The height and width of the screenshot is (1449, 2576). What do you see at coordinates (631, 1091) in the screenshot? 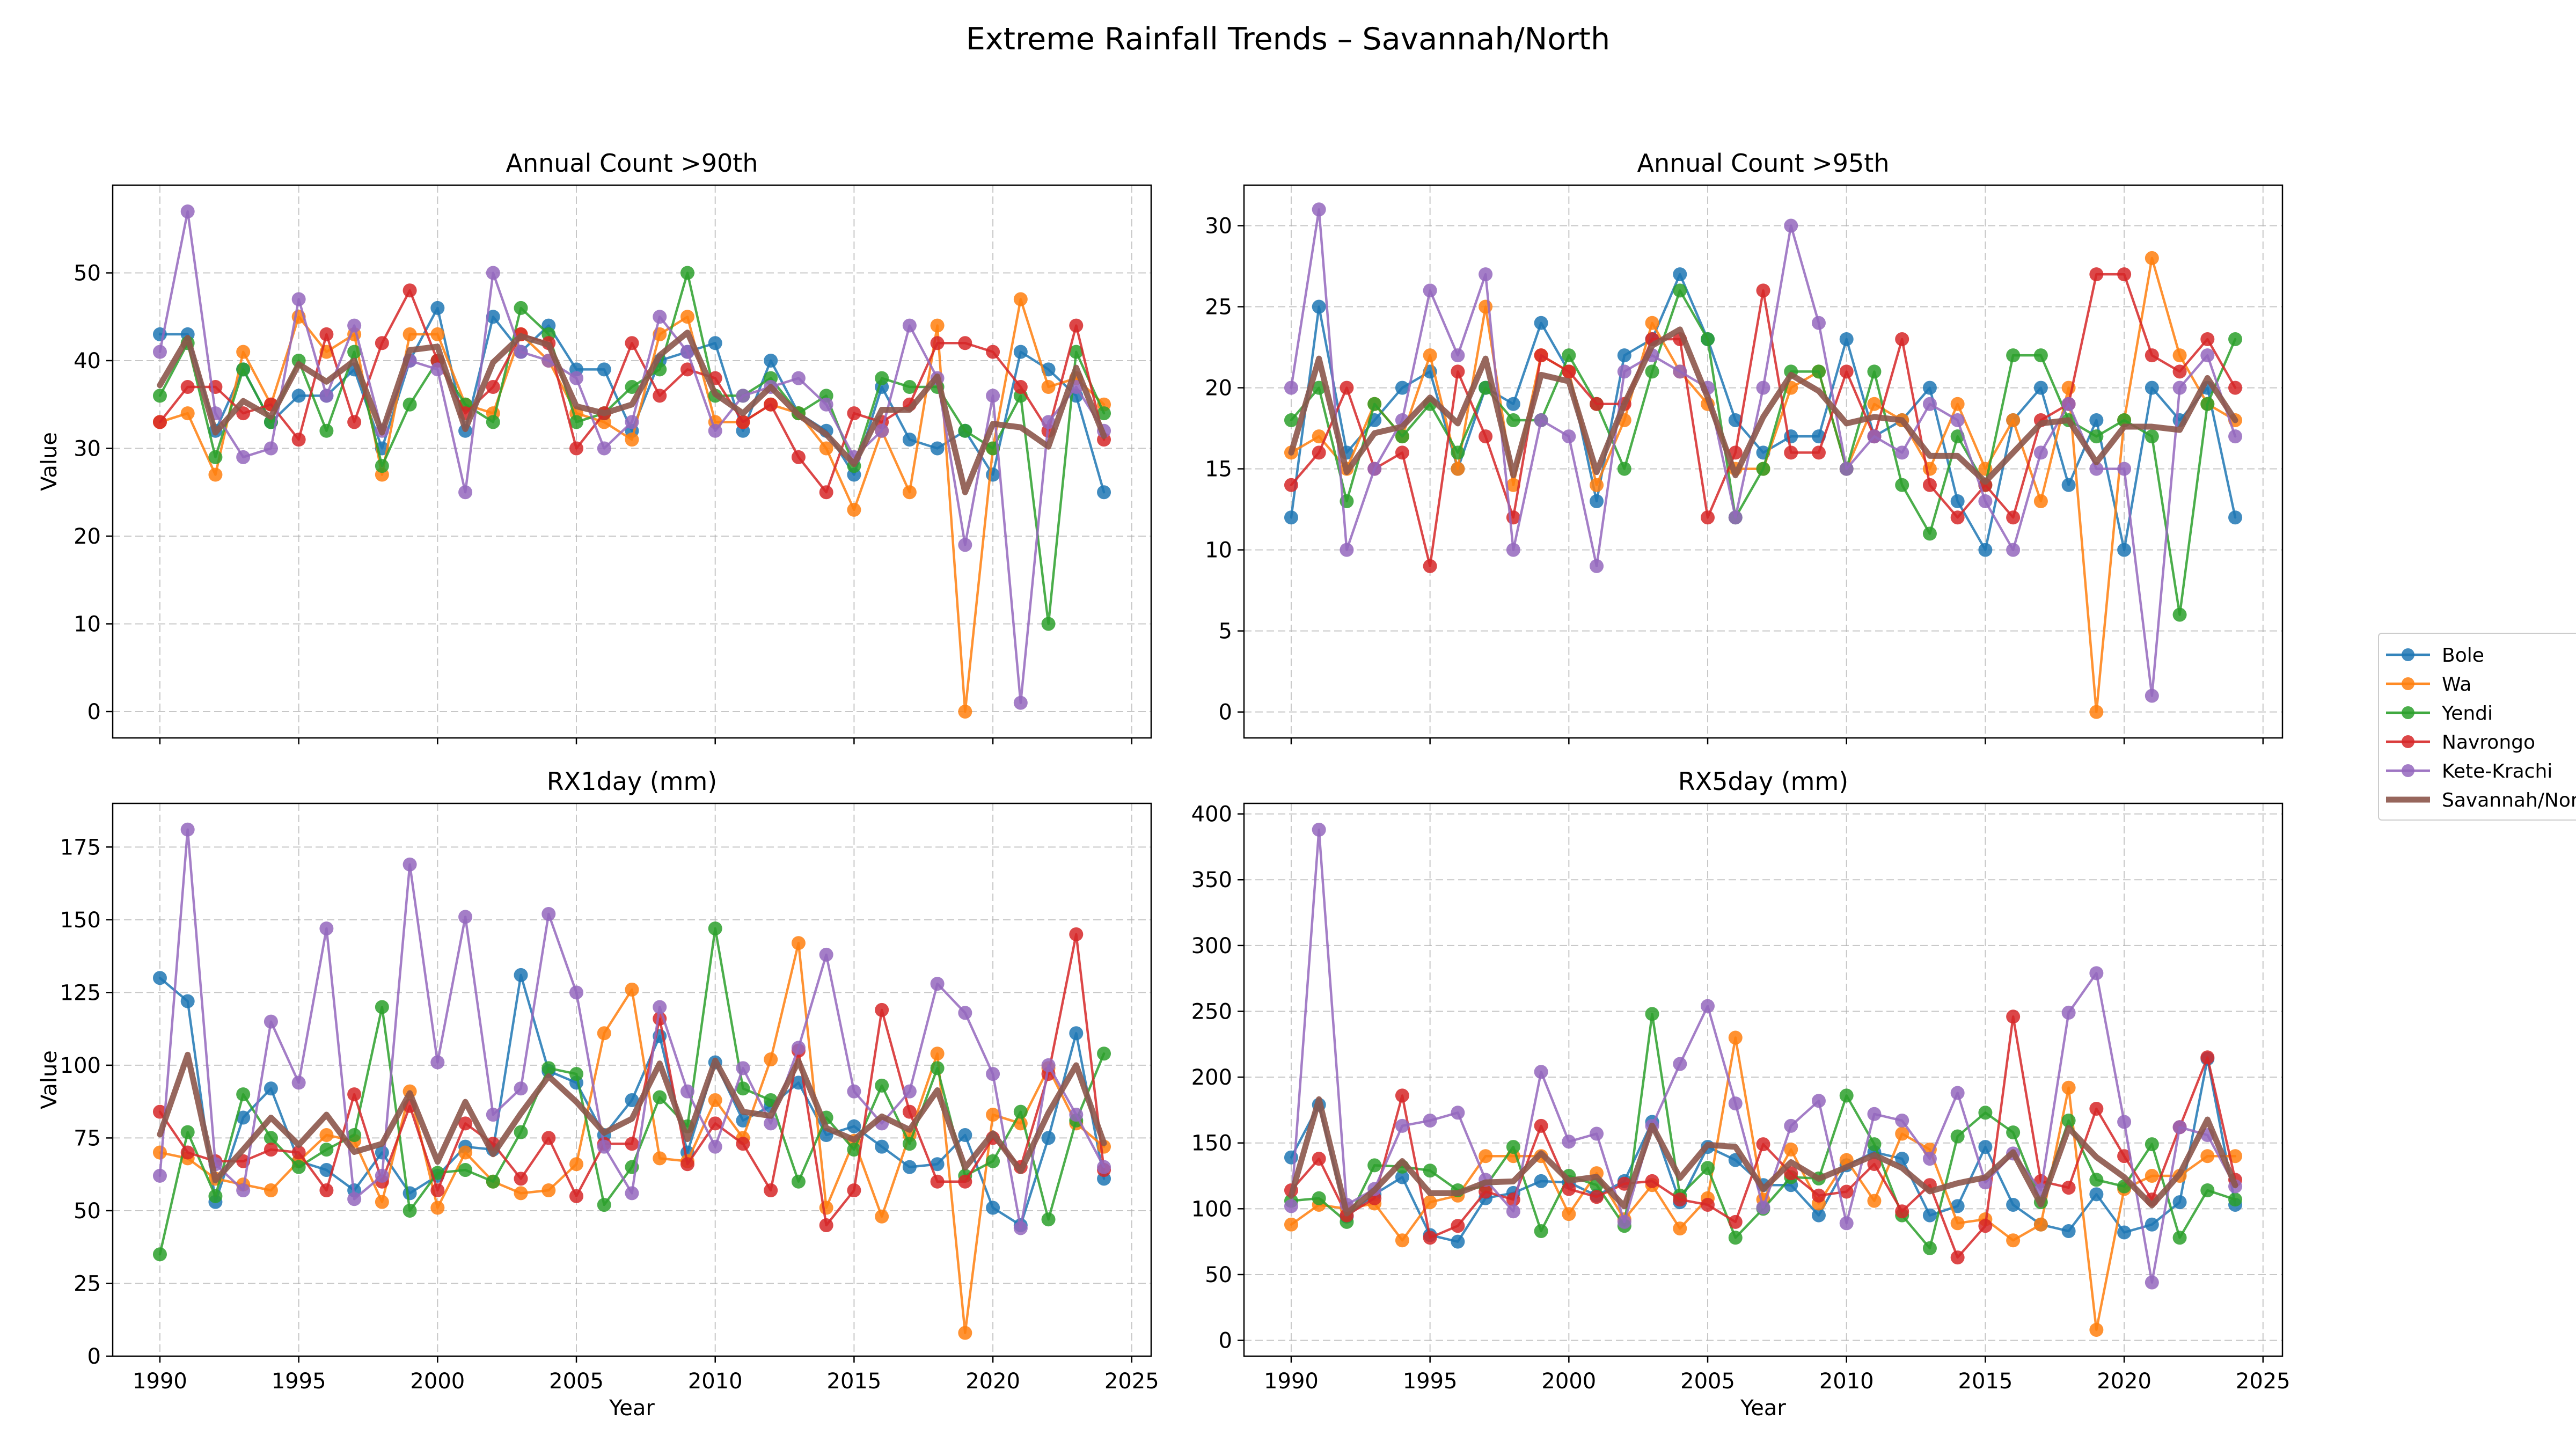
I see `series-yendi` at bounding box center [631, 1091].